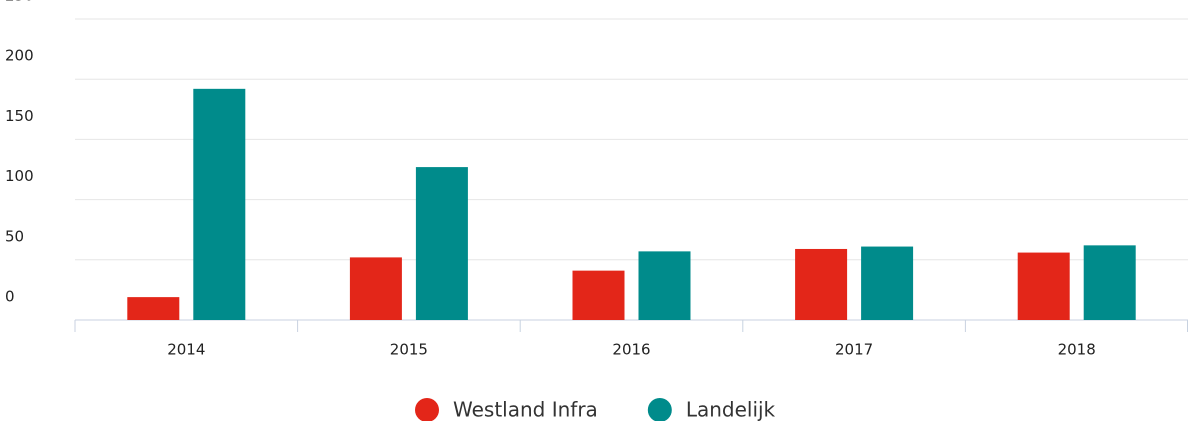 The height and width of the screenshot is (421, 1188). What do you see at coordinates (525, 409) in the screenshot?
I see `legend-label: Westland Infra` at bounding box center [525, 409].